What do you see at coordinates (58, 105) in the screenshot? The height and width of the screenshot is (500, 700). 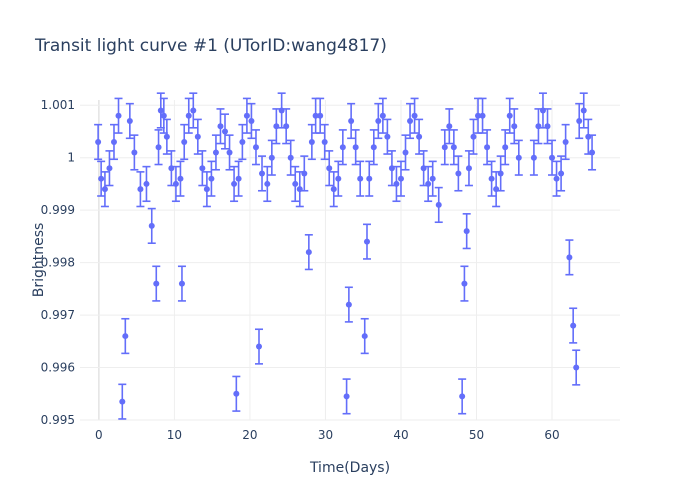 I see `y-tick-label: 1.001` at bounding box center [58, 105].